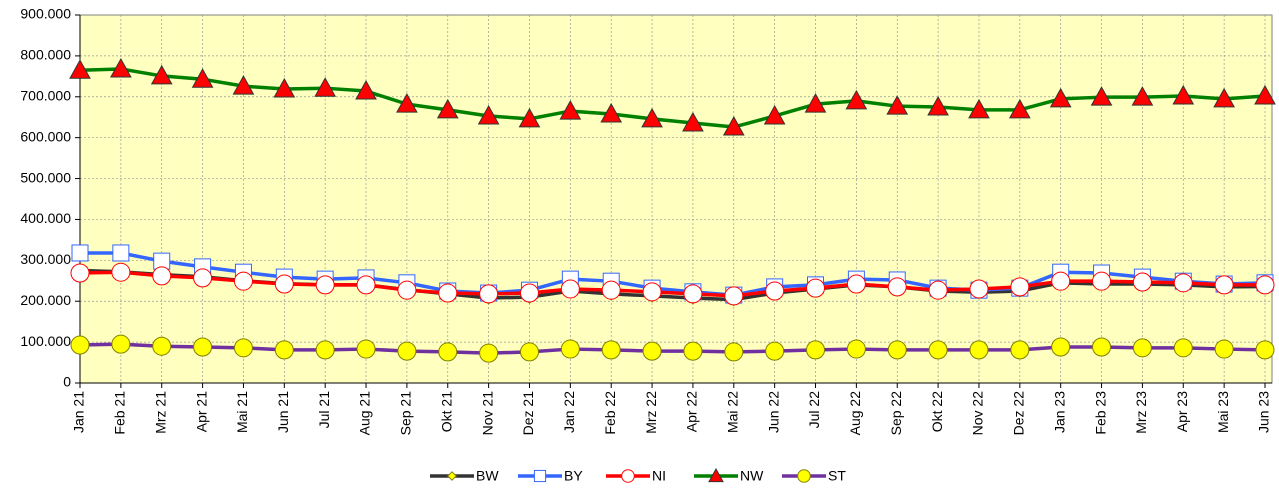  What do you see at coordinates (324, 410) in the screenshot?
I see `x-tick-label: Jul 21` at bounding box center [324, 410].